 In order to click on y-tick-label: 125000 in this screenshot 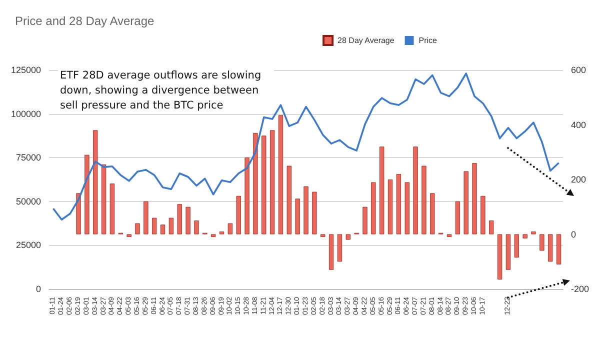, I will do `click(26, 70)`.